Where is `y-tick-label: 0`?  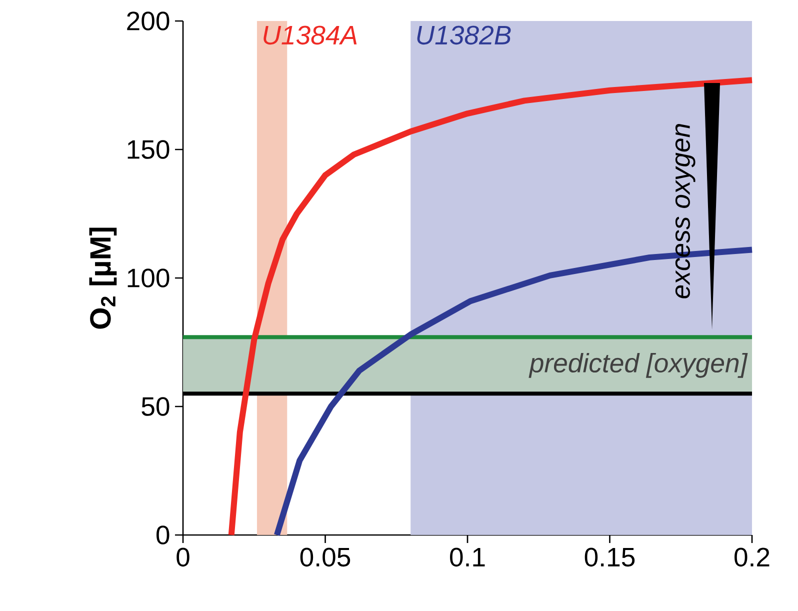 y-tick-label: 0 is located at coordinates (163, 535).